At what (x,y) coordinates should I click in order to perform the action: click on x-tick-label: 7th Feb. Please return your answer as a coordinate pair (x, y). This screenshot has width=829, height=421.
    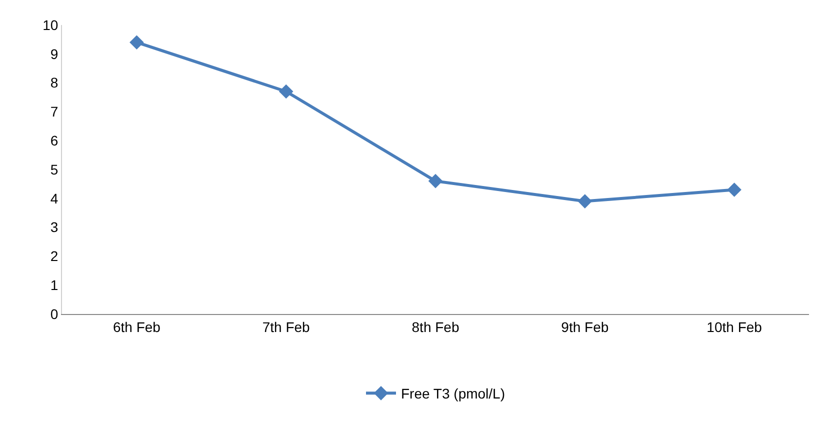
    Looking at the image, I should click on (286, 326).